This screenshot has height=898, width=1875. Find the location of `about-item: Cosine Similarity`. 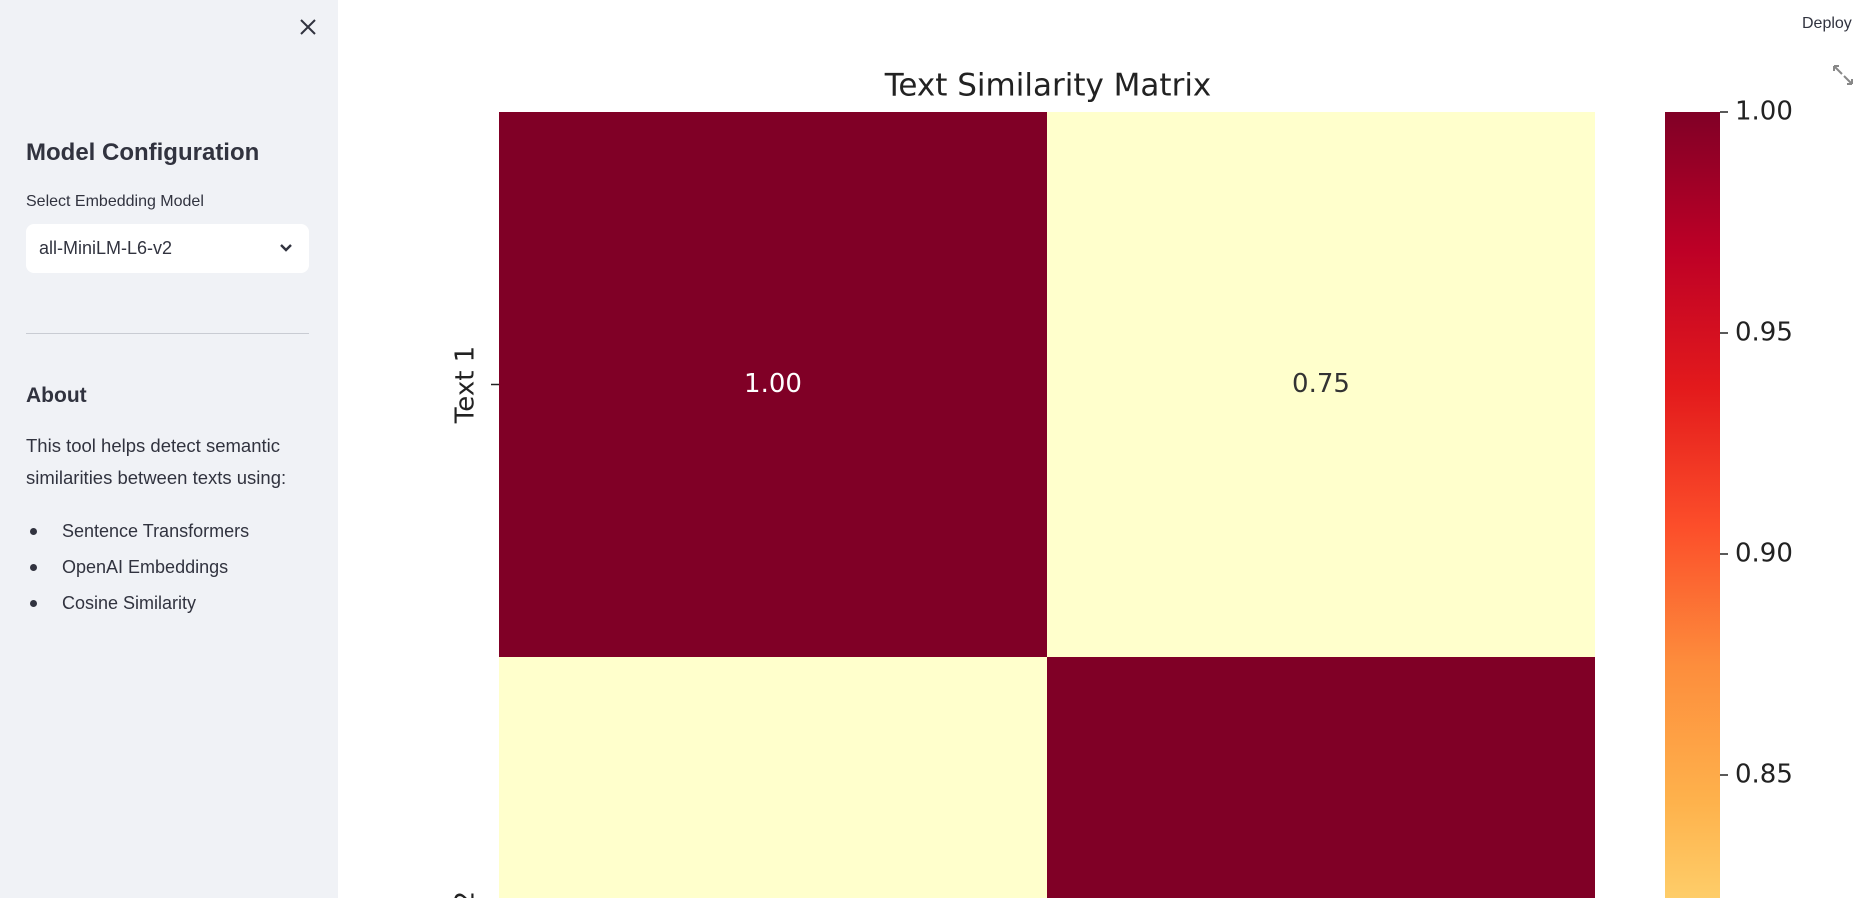

about-item: Cosine Similarity is located at coordinates (137, 603).